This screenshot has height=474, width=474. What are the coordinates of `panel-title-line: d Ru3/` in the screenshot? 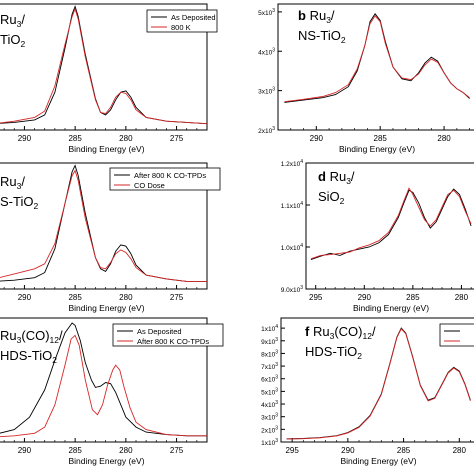 It's located at (336, 177).